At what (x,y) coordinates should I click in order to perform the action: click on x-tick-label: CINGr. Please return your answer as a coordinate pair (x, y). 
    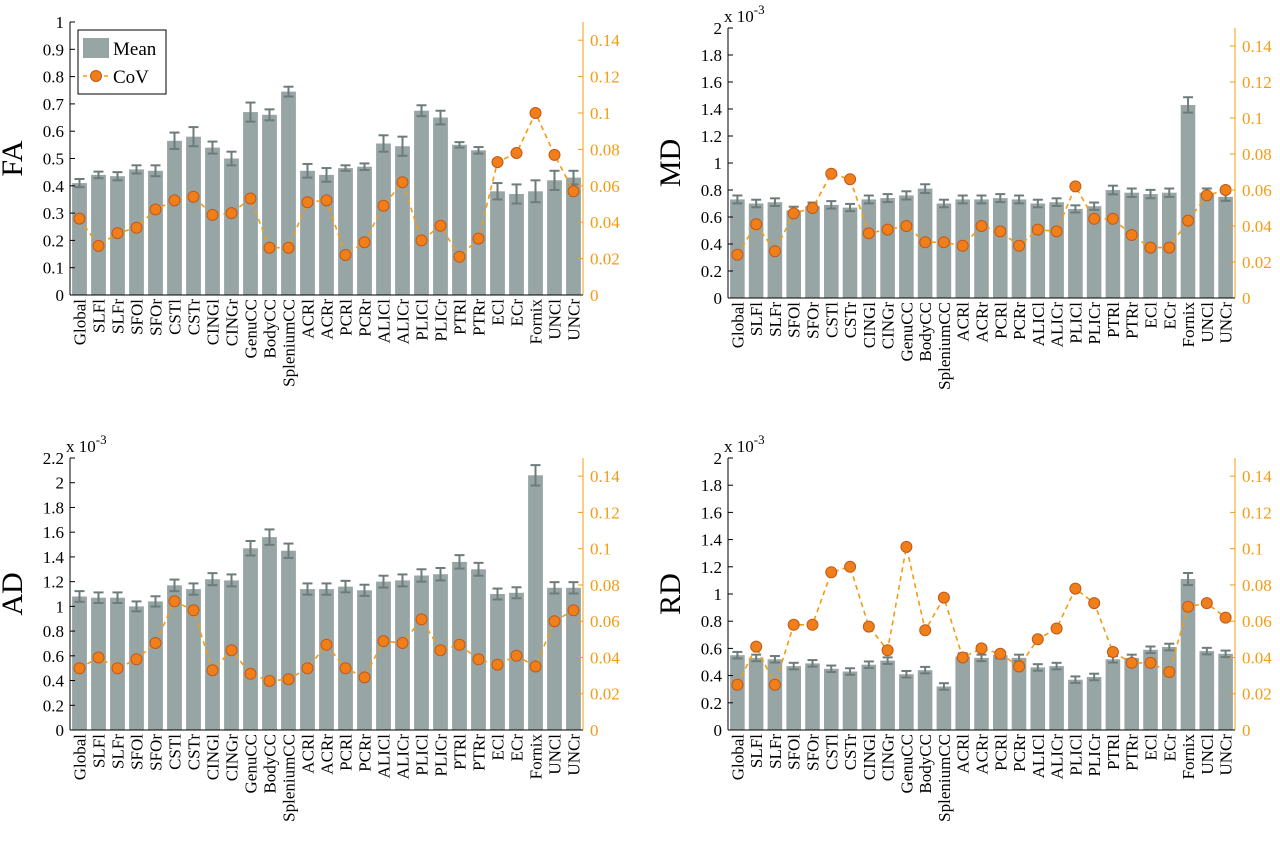
    Looking at the image, I should click on (232, 323).